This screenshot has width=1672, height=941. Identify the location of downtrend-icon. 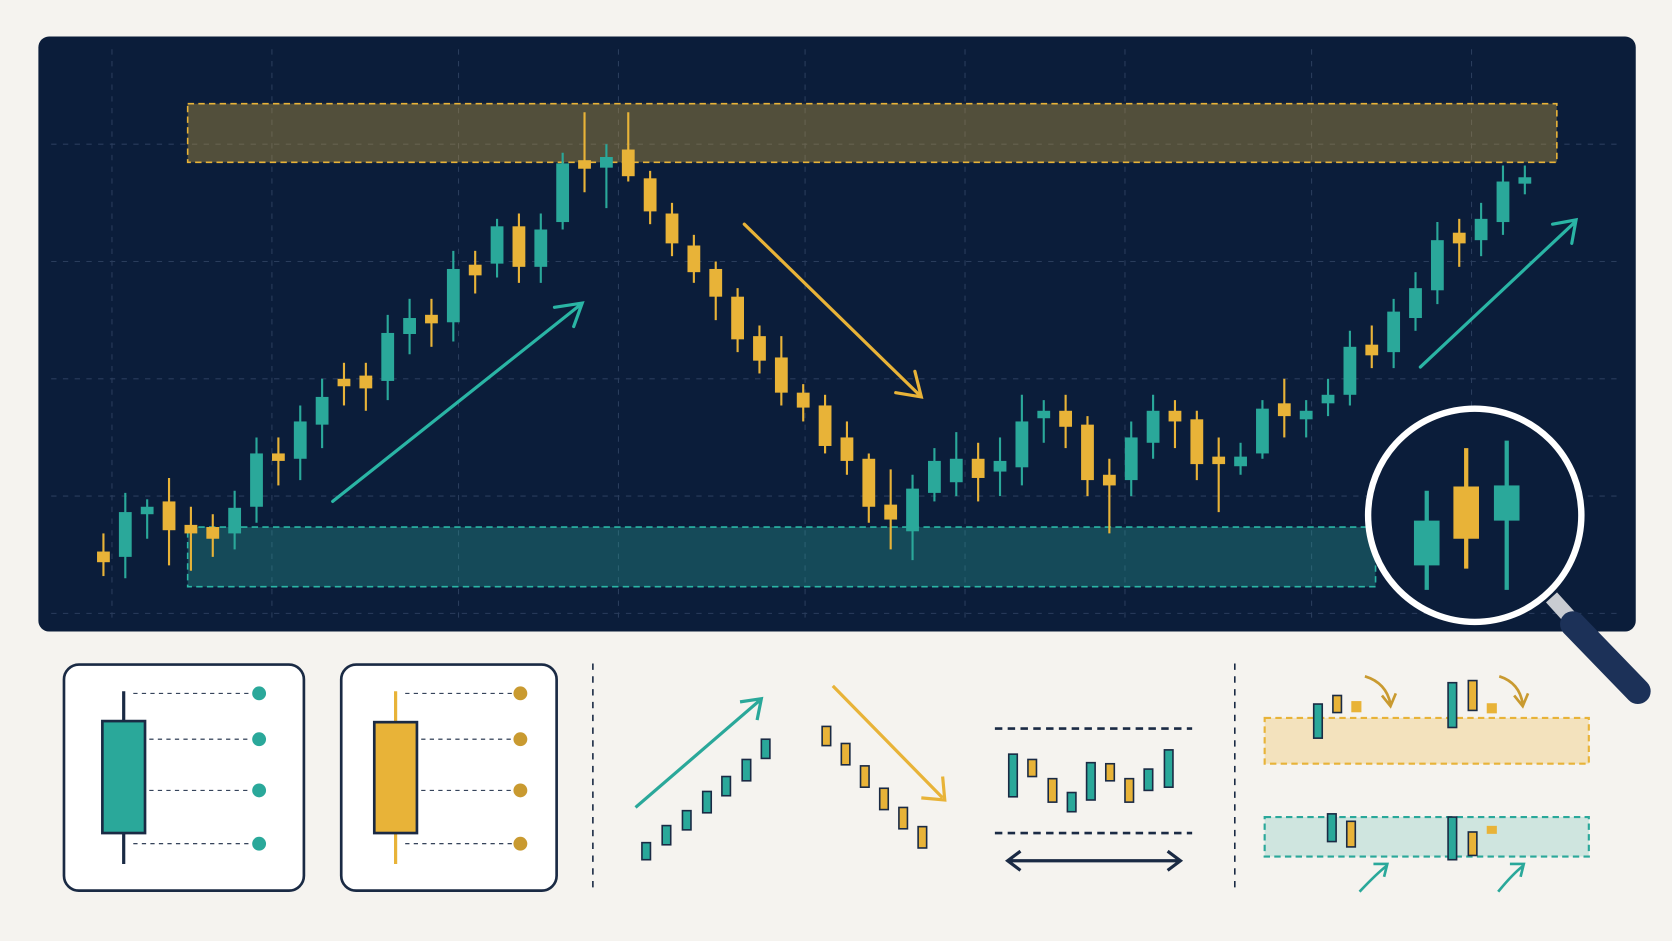
(884, 766).